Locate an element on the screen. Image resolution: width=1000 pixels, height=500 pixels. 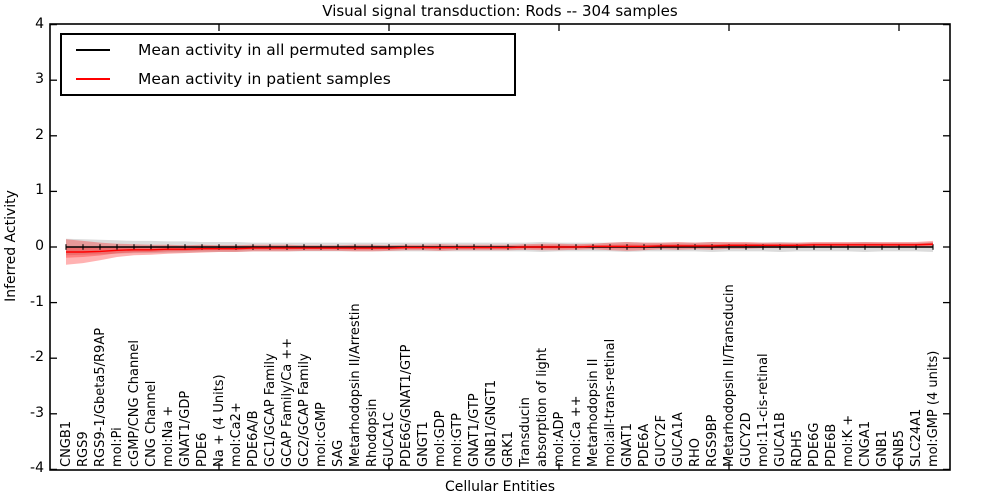
x-tick-label: RGS9BP is located at coordinates (712, 440).